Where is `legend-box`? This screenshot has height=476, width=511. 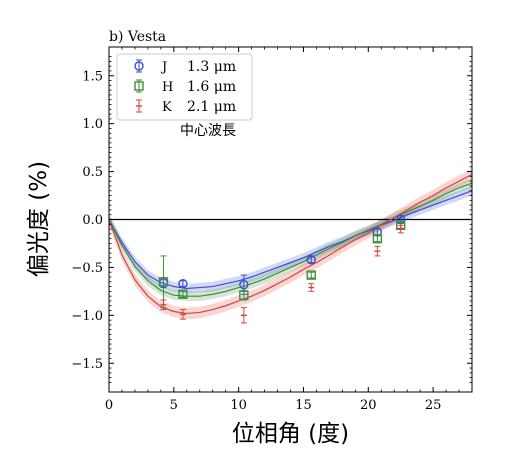
legend-box is located at coordinates (184, 87).